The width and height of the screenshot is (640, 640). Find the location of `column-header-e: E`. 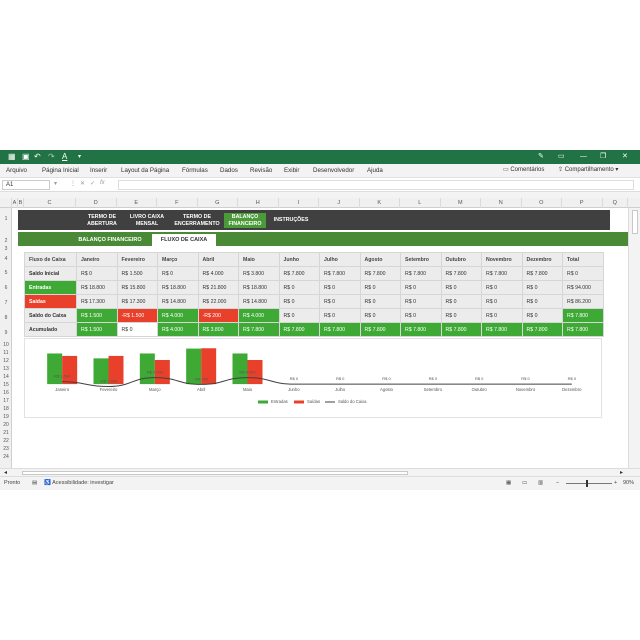

column-header-e: E is located at coordinates (137, 203).